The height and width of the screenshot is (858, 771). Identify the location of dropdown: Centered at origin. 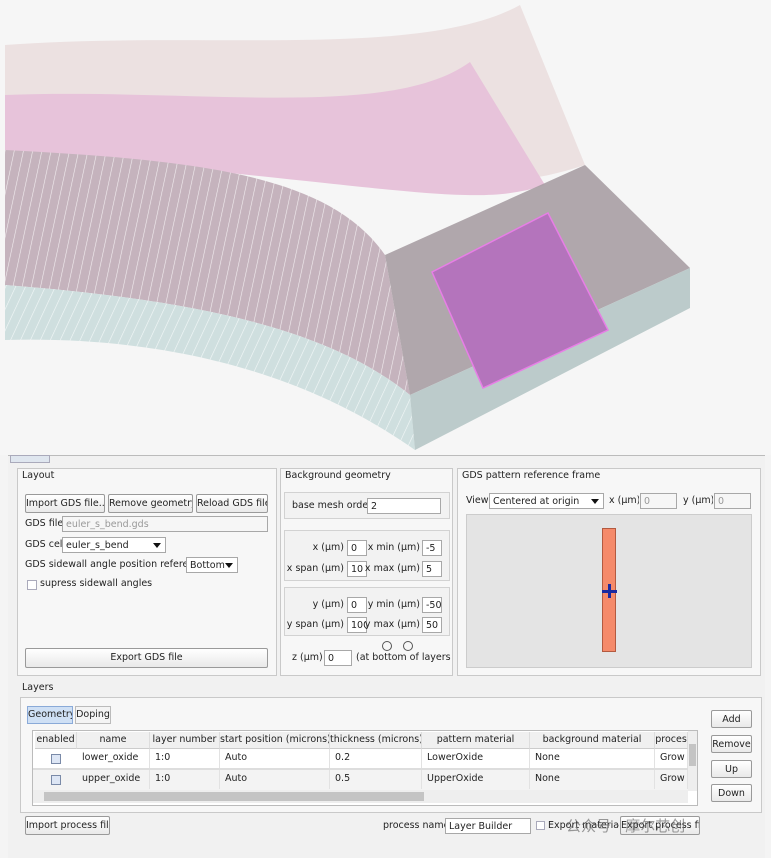
(546, 501).